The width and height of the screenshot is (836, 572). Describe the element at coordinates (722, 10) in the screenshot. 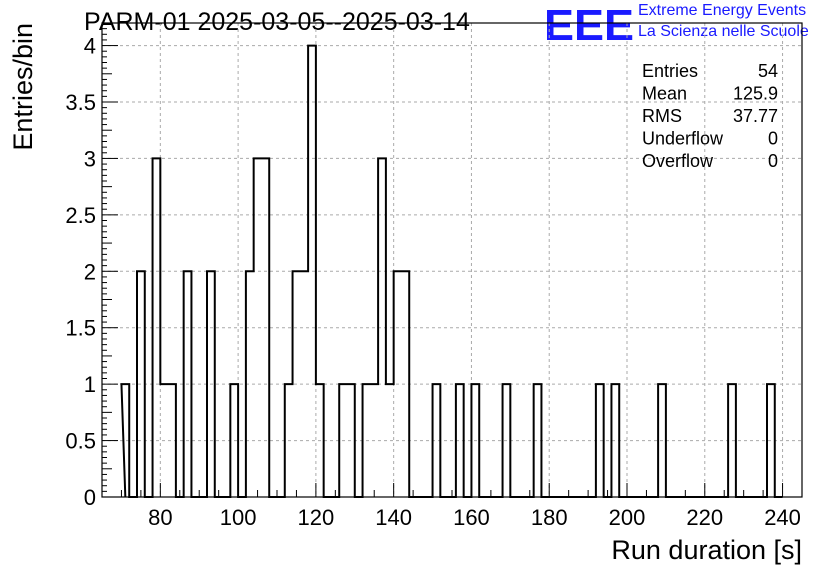

I see `logo-line-1: Extreme Energy Events` at that location.